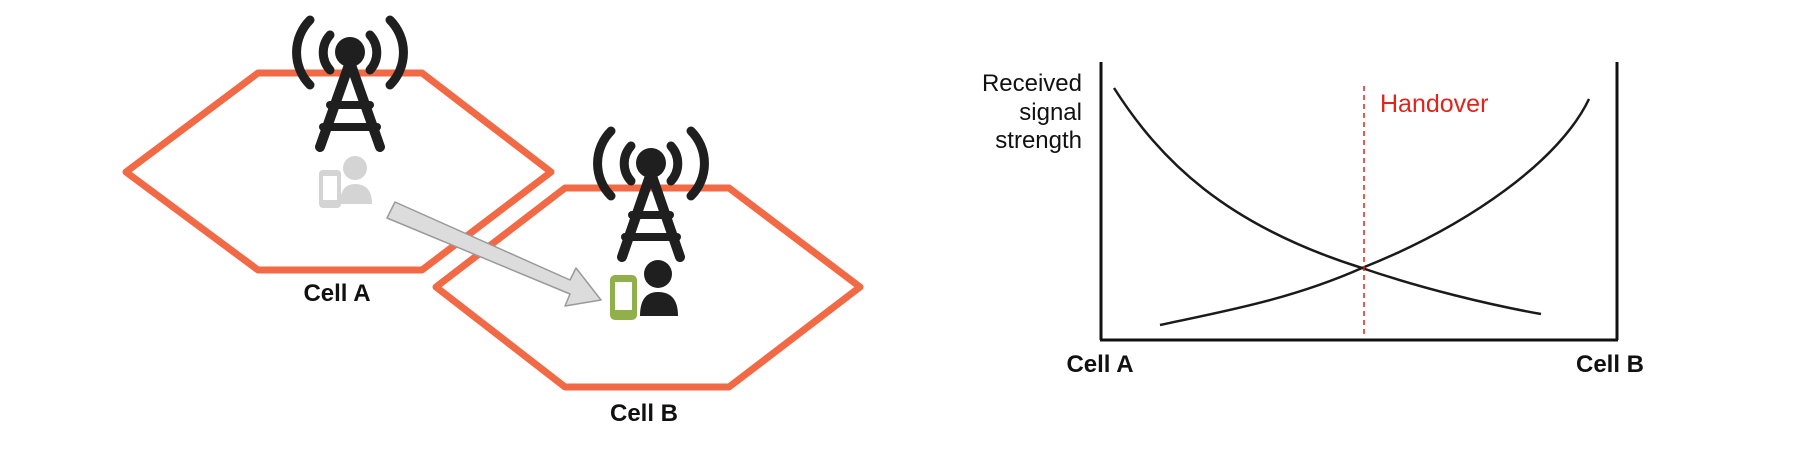 The height and width of the screenshot is (453, 1797). What do you see at coordinates (651, 194) in the screenshot?
I see `tower-b-icon` at bounding box center [651, 194].